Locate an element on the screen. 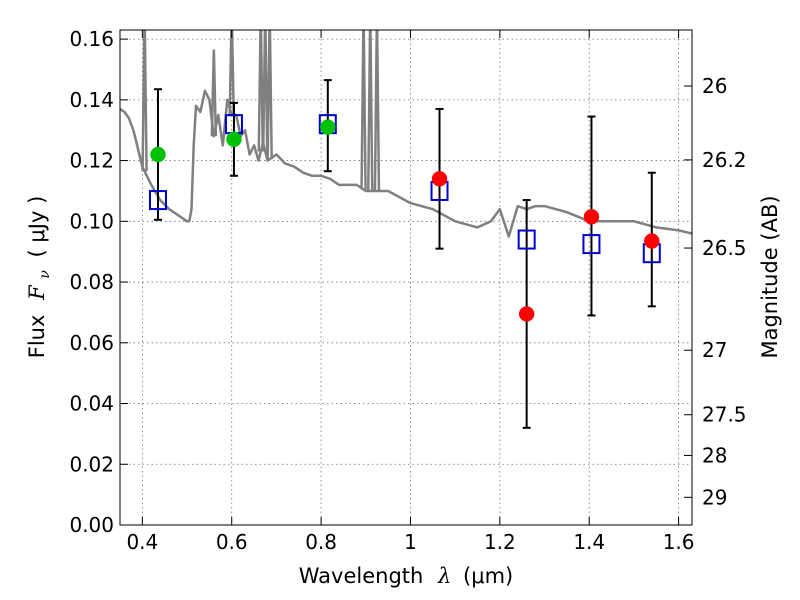 The height and width of the screenshot is (600, 800). y-tick-label: 0.06 is located at coordinates (91, 343).